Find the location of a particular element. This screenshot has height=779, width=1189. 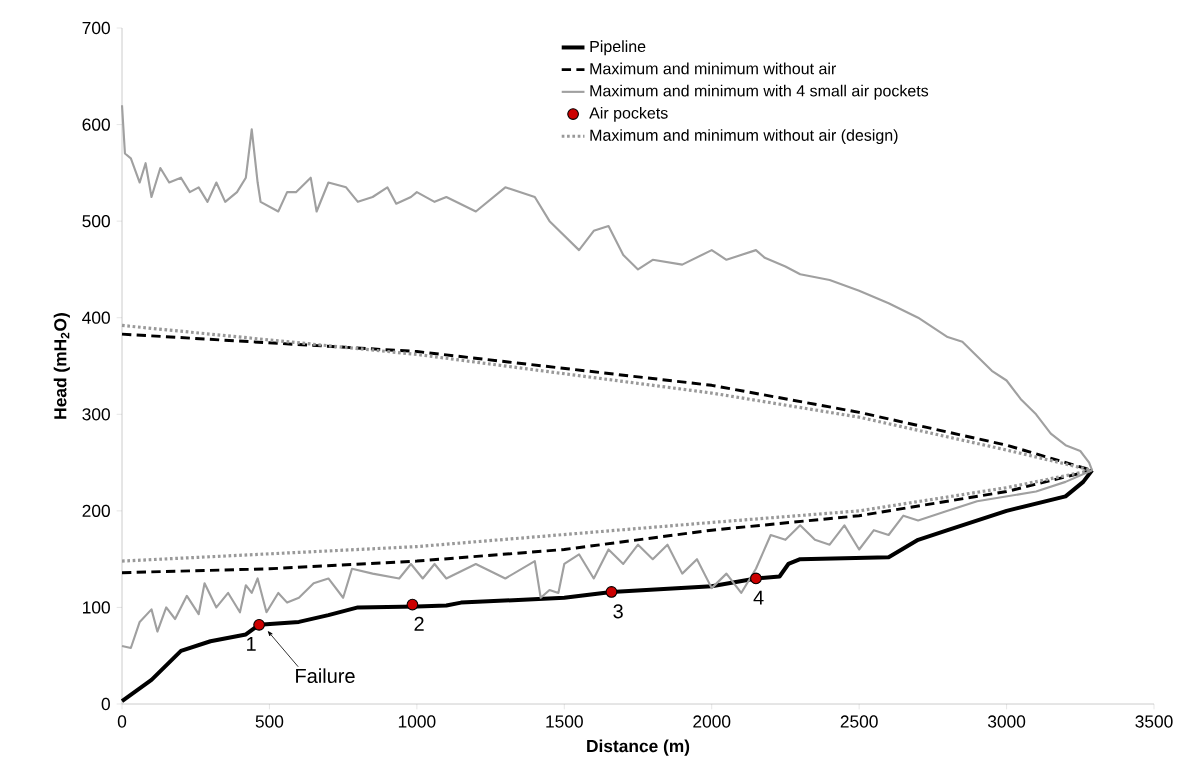

x-tick-label: 2000 is located at coordinates (712, 721).